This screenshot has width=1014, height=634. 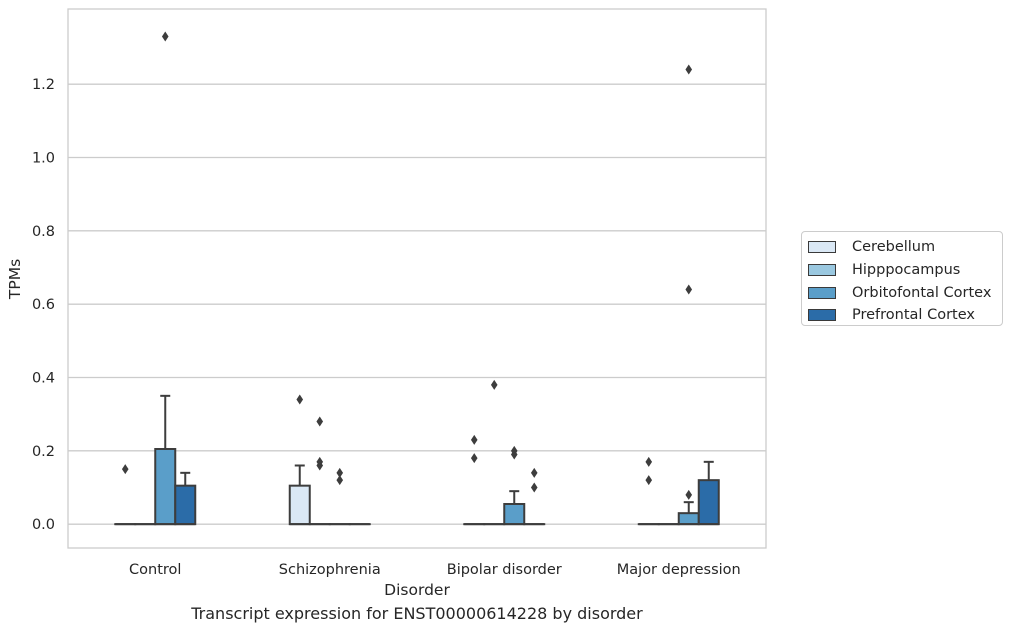 I want to click on legend-item: Hipppocampus, so click(x=905, y=270).